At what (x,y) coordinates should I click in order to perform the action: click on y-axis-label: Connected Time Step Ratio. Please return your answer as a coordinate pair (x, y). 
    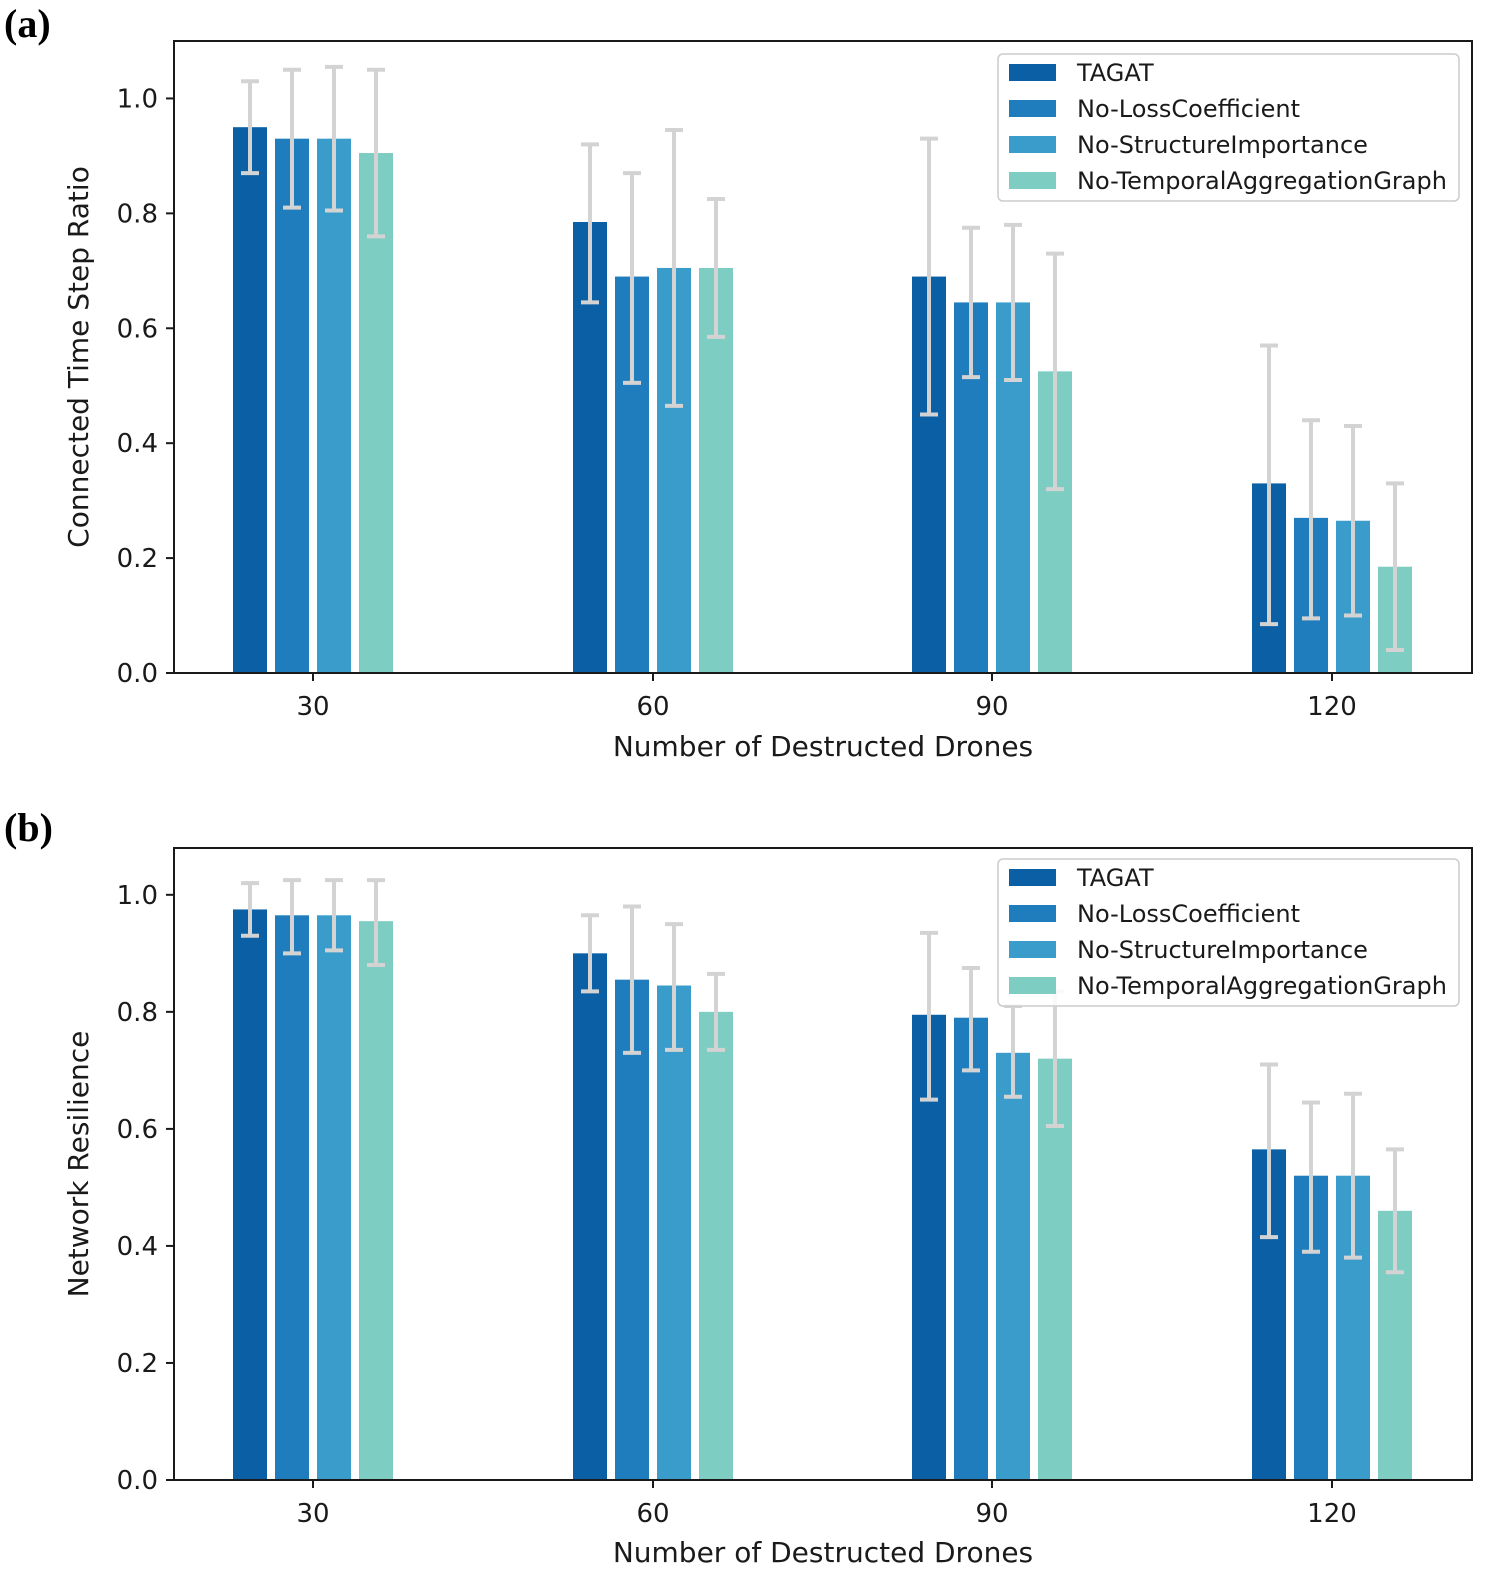
    Looking at the image, I should click on (78, 357).